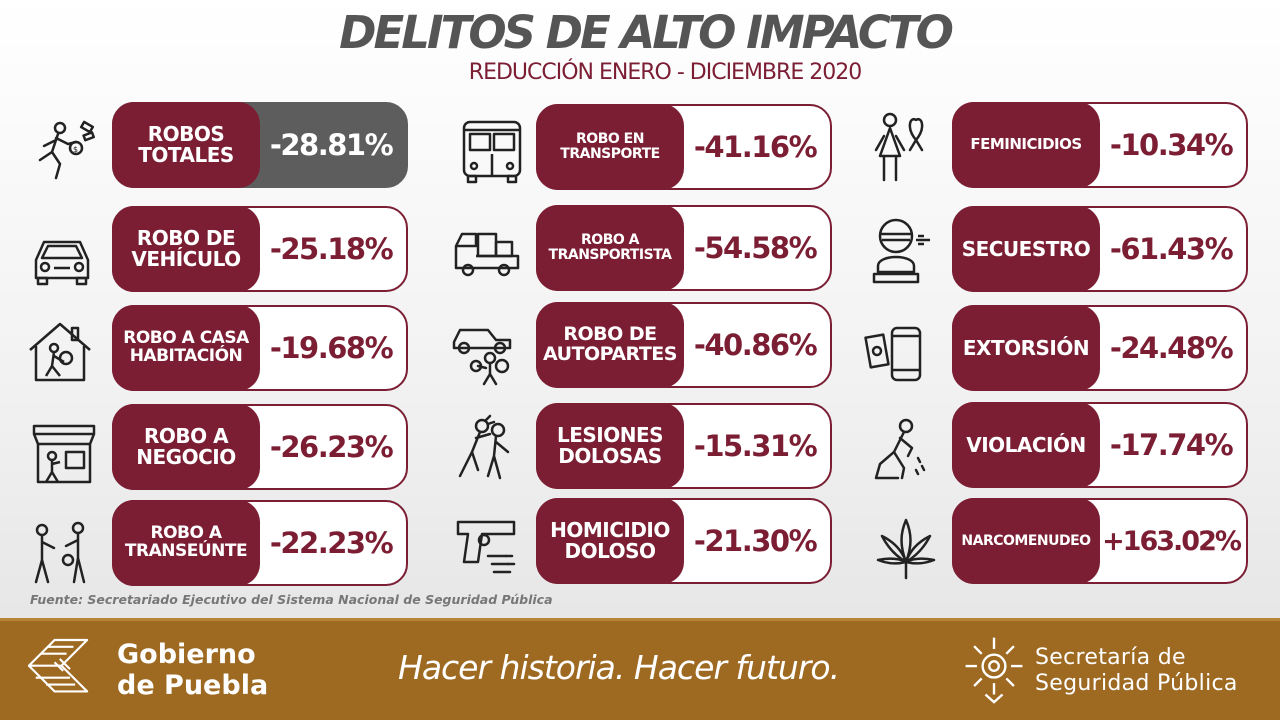 The width and height of the screenshot is (1280, 720). Describe the element at coordinates (331, 249) in the screenshot. I see `crime-value: -25.18%` at that location.